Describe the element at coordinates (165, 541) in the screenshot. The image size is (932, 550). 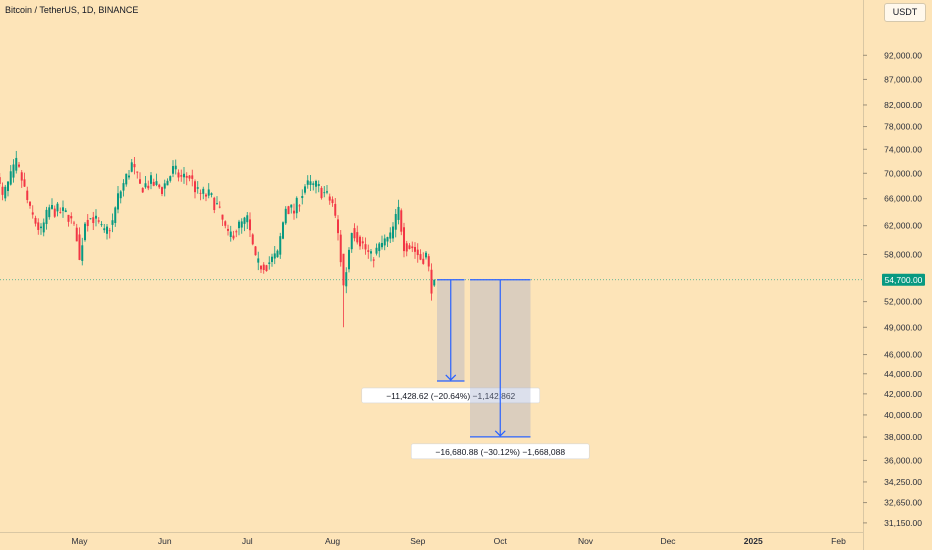
I see `time-tick-label: Jun` at that location.